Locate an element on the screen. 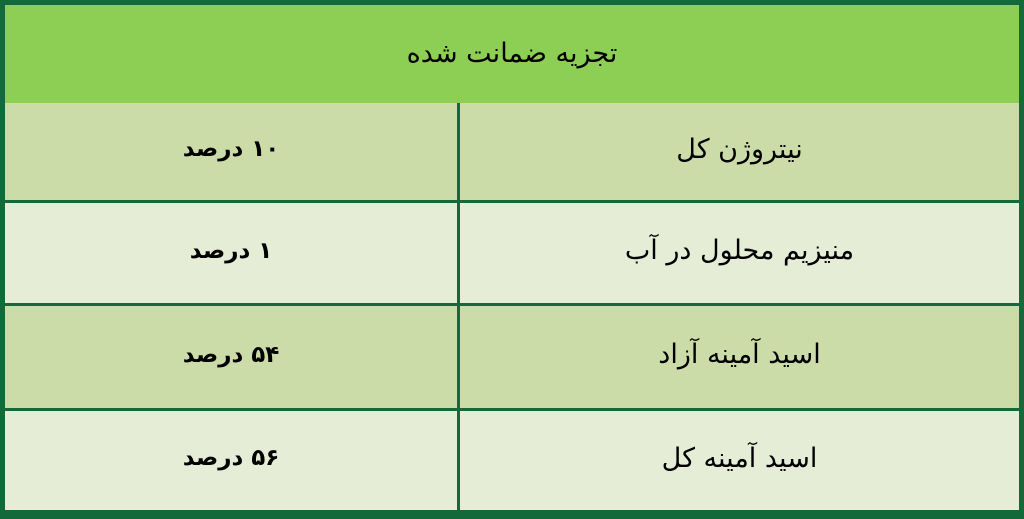  nutrient-label: اسید آمینه کل is located at coordinates (739, 460).